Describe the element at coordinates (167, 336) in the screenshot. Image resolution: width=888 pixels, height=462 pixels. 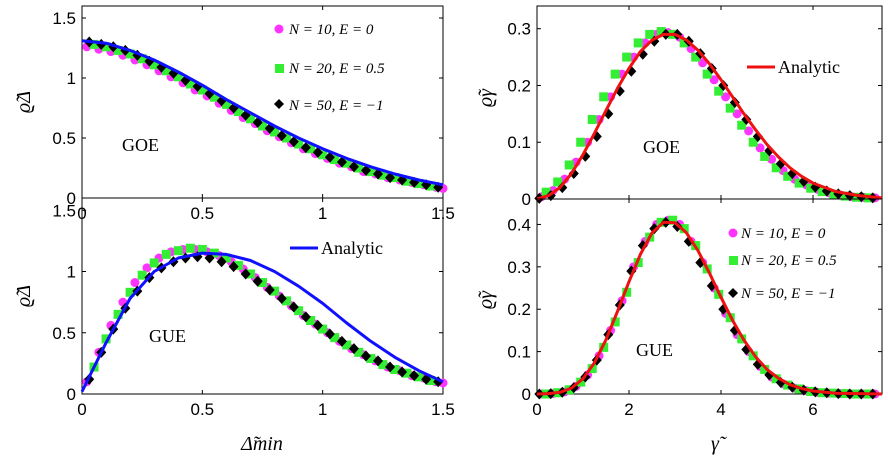
I see `panel-label: GUE` at that location.